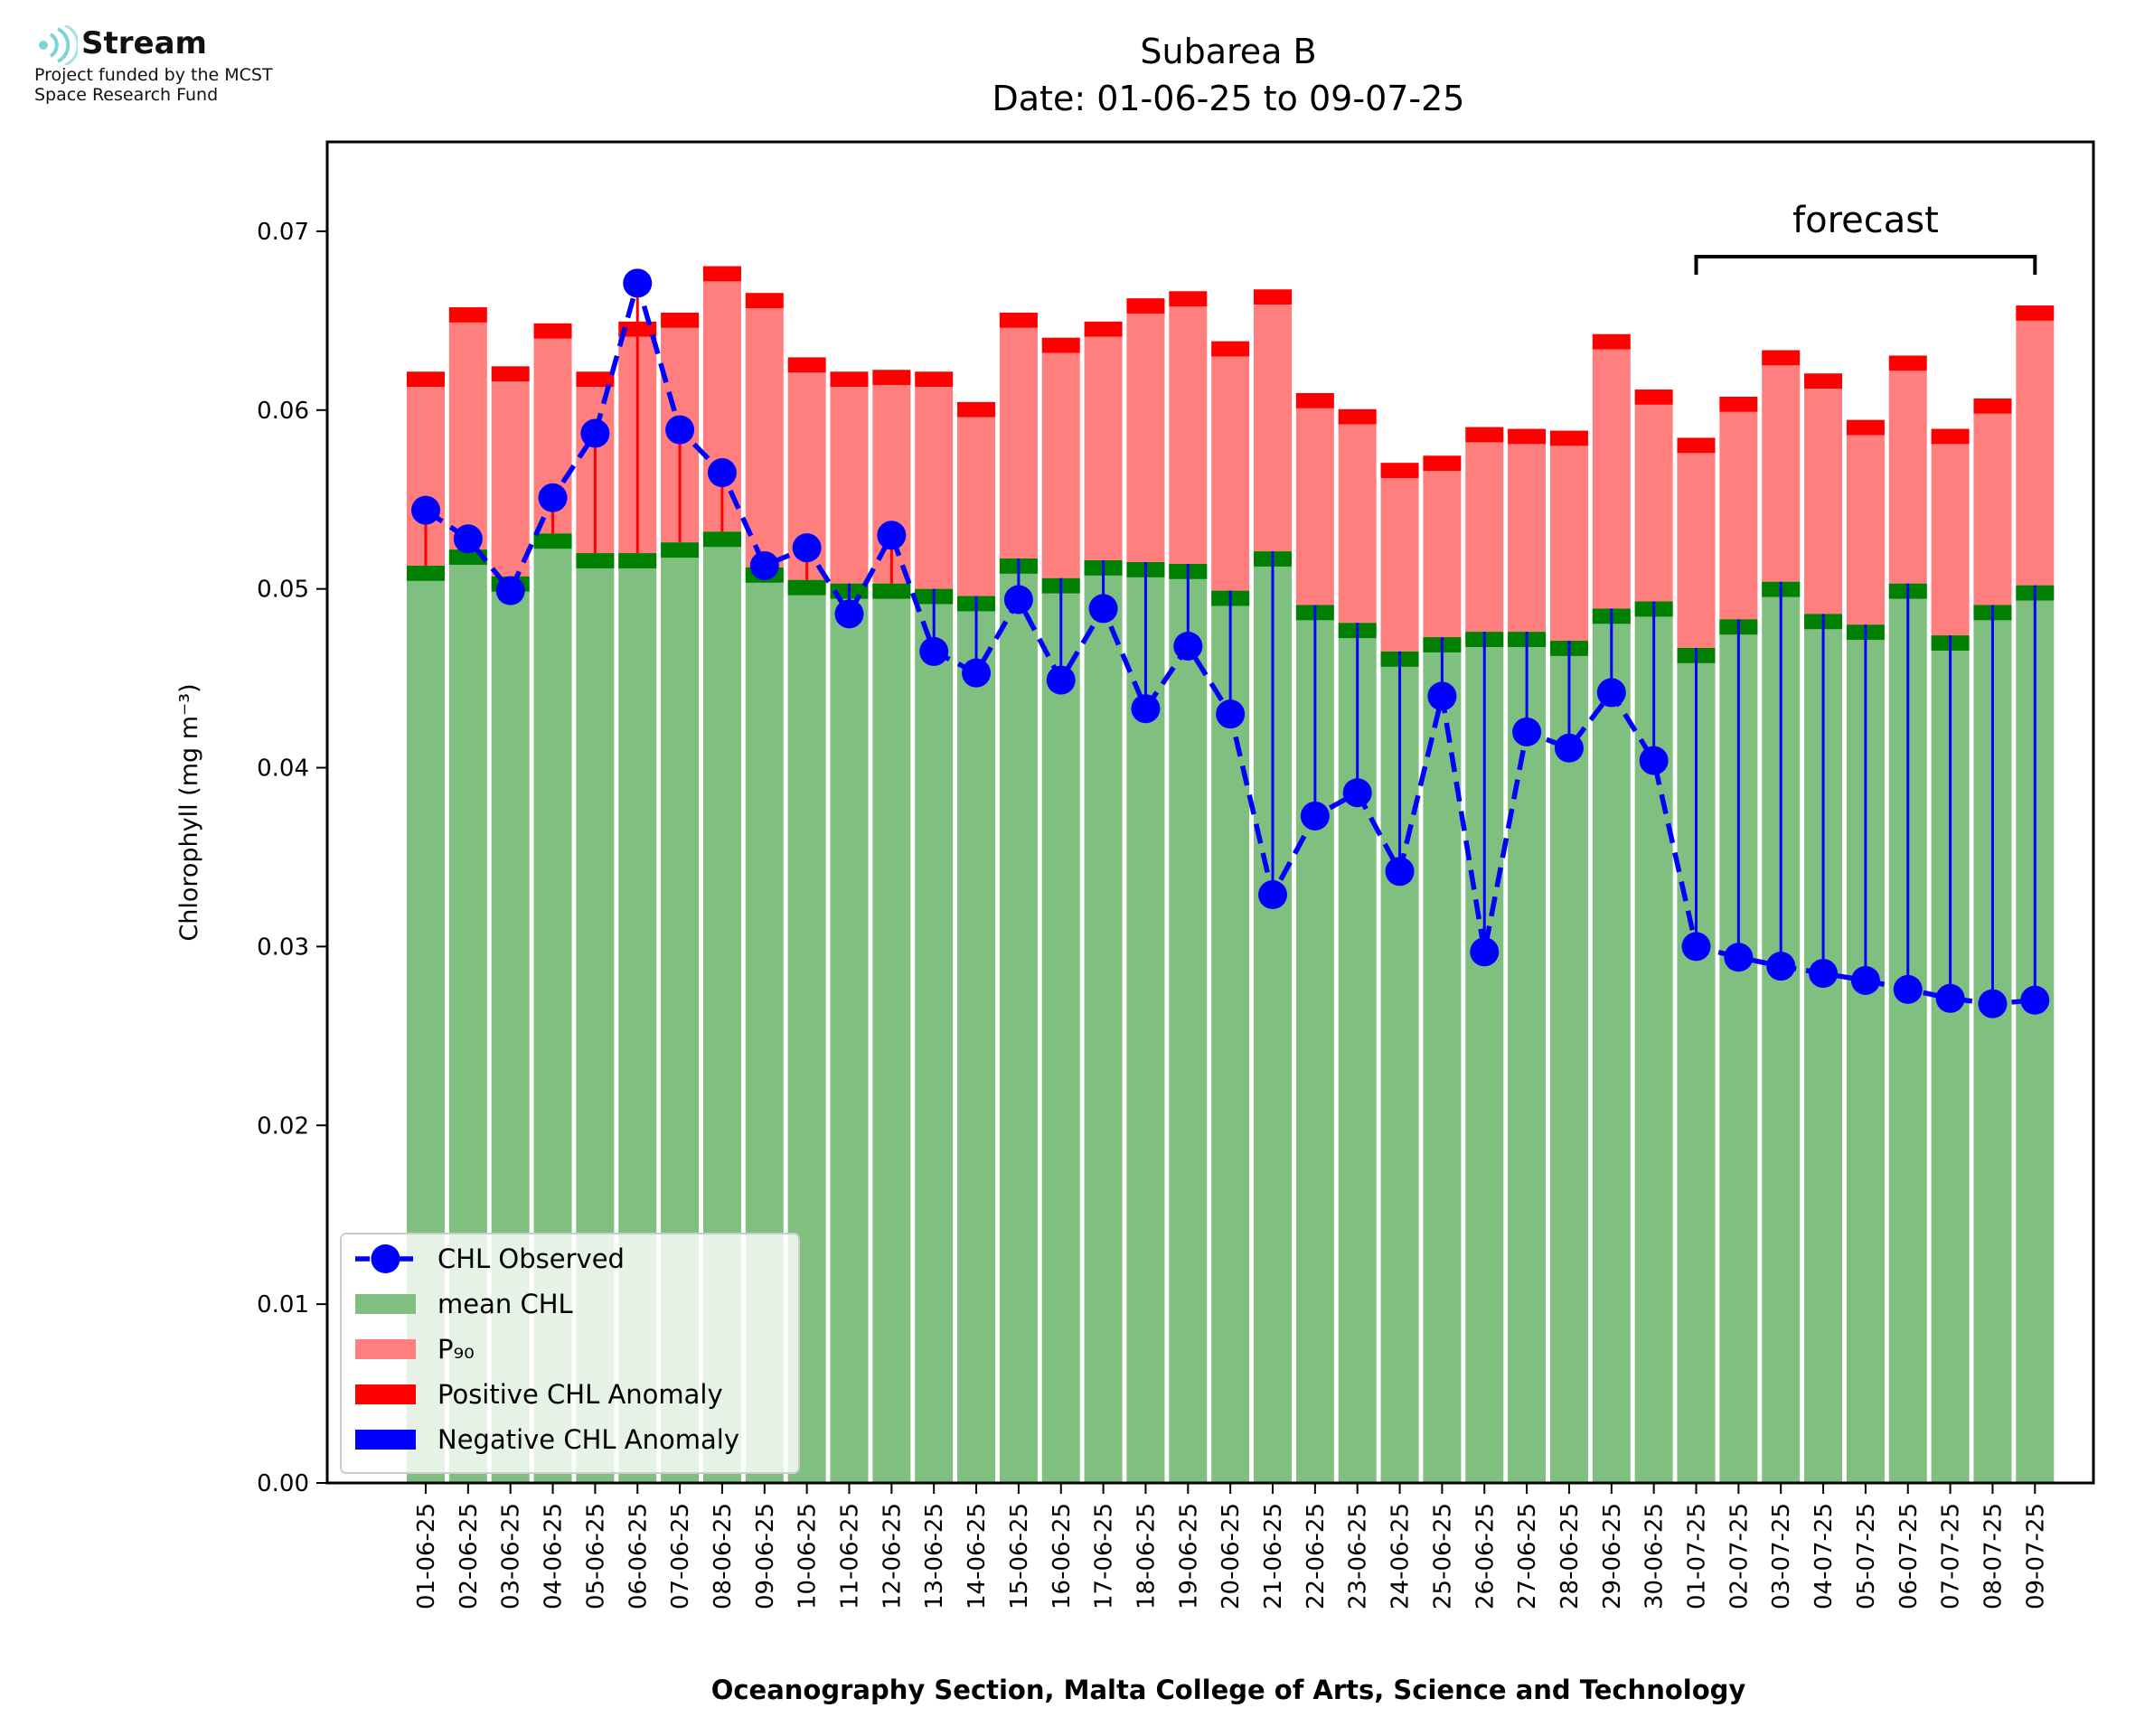 The height and width of the screenshot is (1736, 2154). Describe the element at coordinates (1994, 1556) in the screenshot. I see `x-tick-label: 08-07-25` at that location.